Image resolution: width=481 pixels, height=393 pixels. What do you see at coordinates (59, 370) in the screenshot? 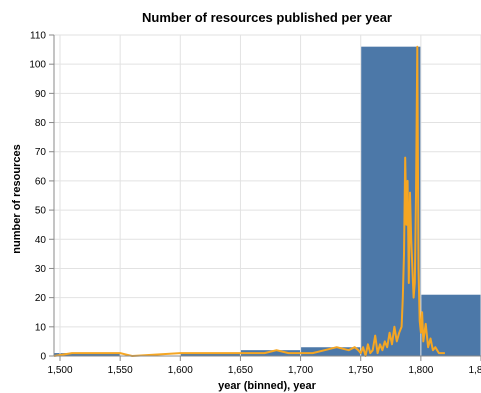
I see `x-tick-label: 1,500` at bounding box center [59, 370].